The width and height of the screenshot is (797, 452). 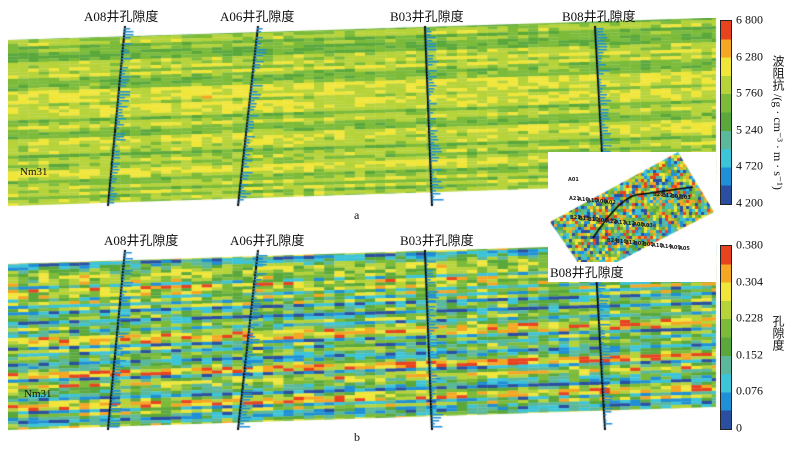 I want to click on colorbar-tick: 0.304, so click(x=749, y=281).